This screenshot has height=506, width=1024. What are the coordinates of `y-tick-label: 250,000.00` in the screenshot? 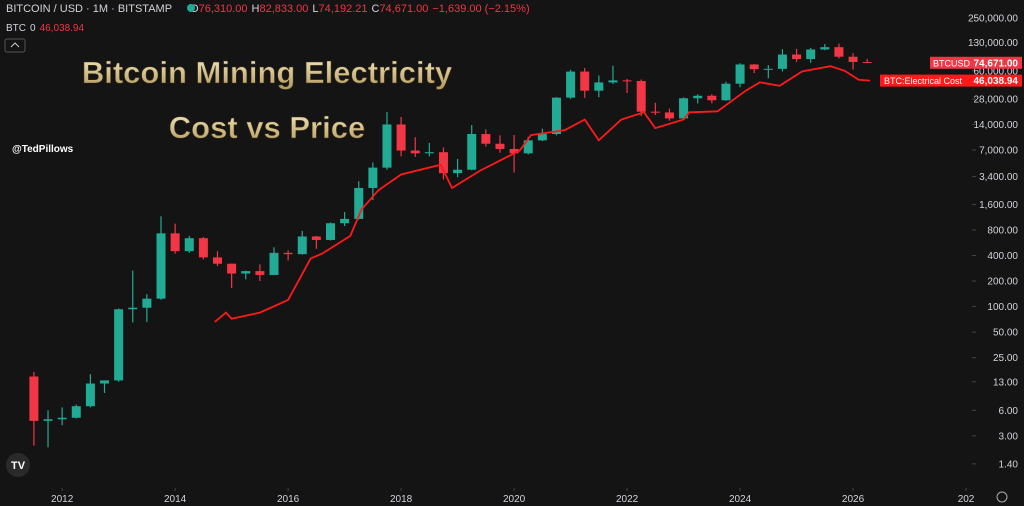 It's located at (993, 19).